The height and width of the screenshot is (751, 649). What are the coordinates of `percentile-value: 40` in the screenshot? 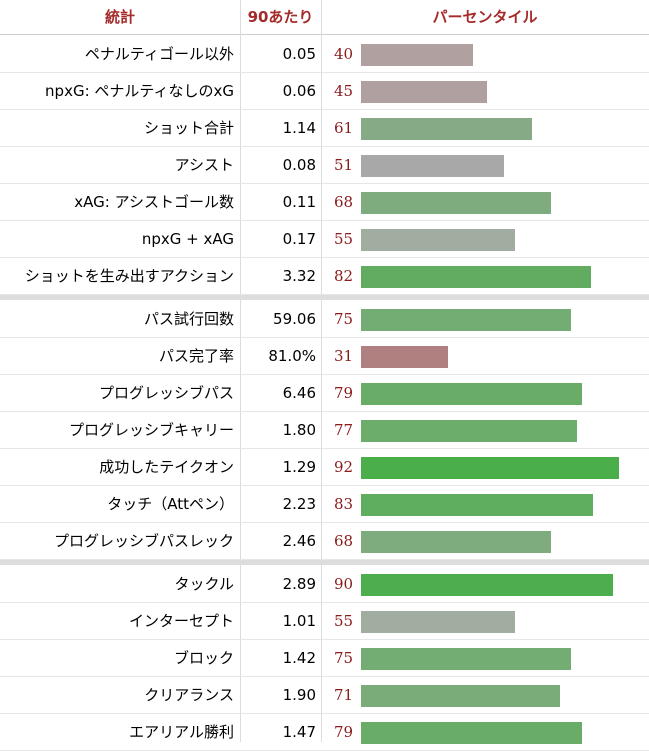 It's located at (344, 54).